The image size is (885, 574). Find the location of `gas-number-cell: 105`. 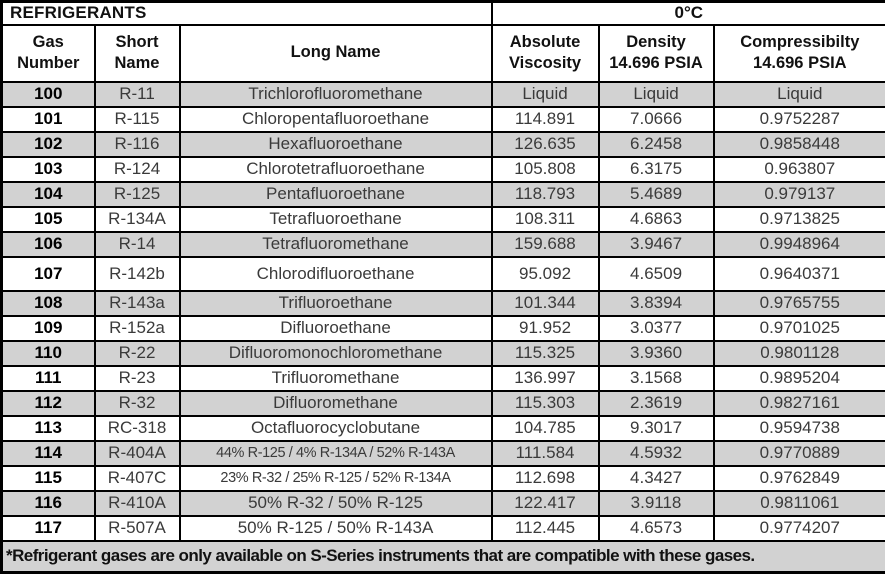

gas-number-cell: 105 is located at coordinates (48, 219).